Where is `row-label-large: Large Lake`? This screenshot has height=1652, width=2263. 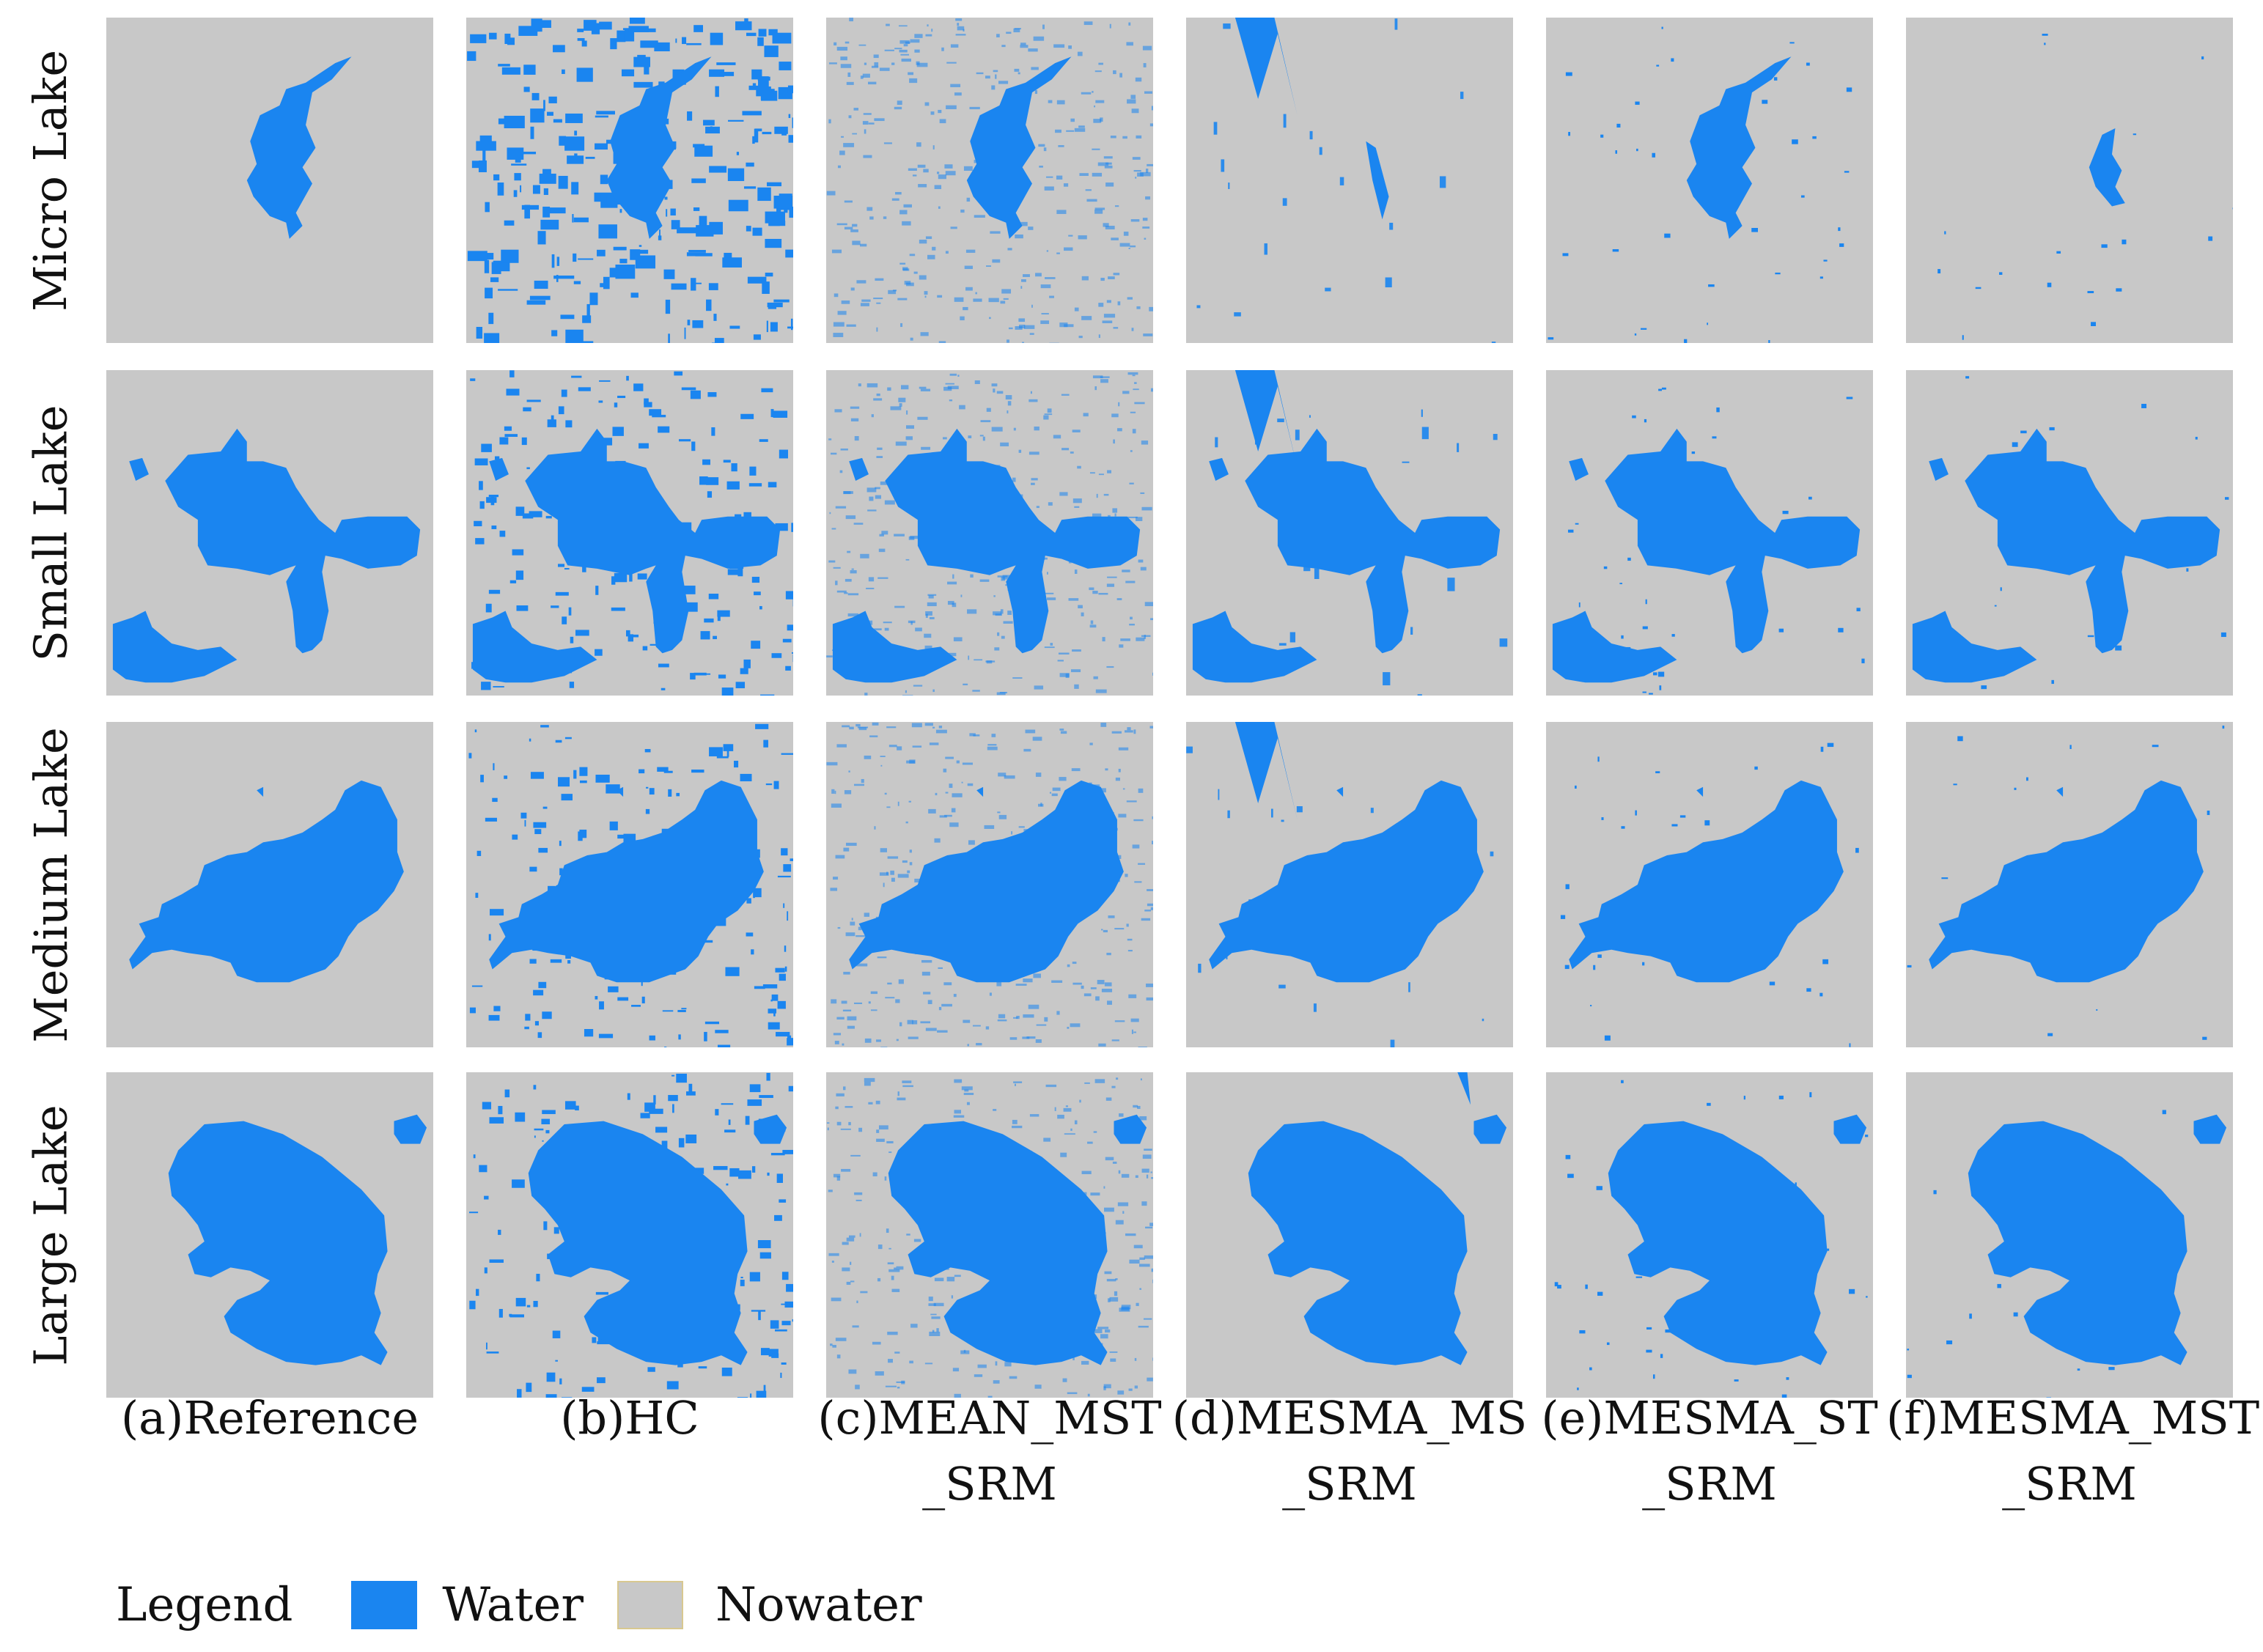
row-label-large: Large Lake is located at coordinates (51, 1235).